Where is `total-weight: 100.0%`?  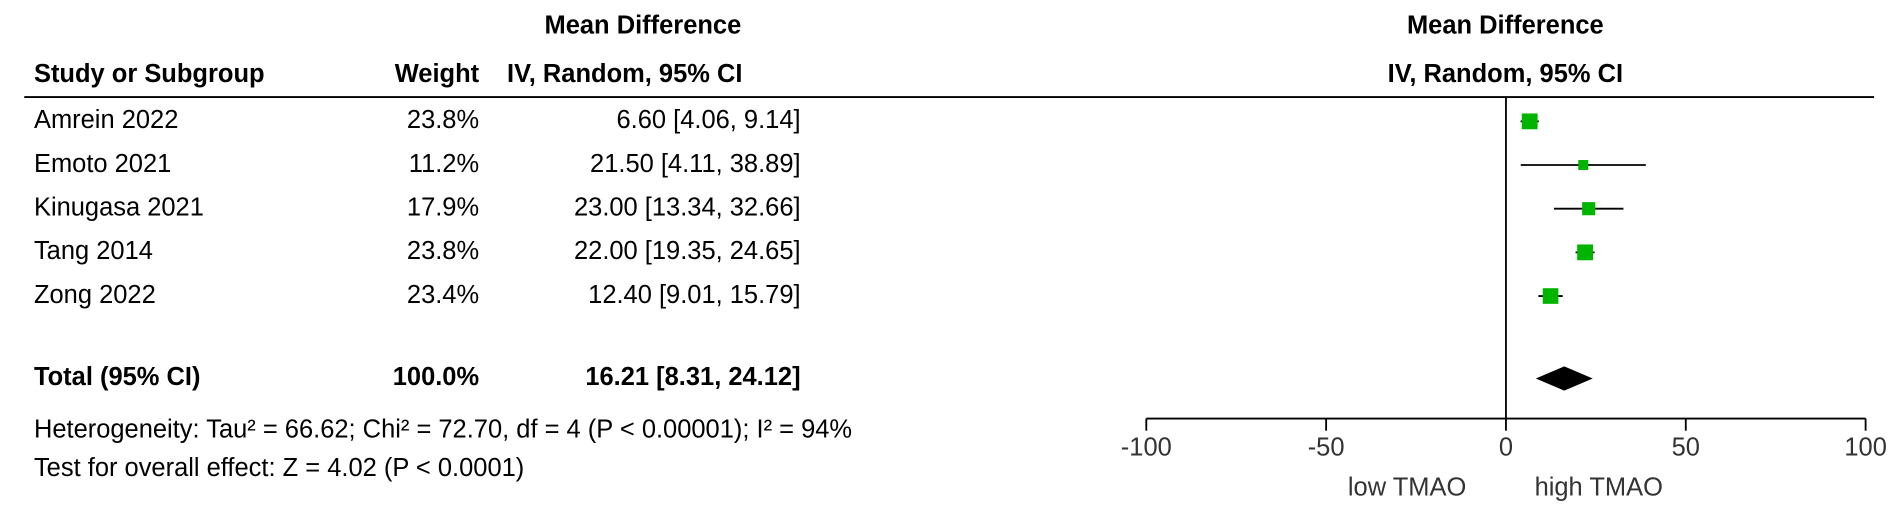
total-weight: 100.0% is located at coordinates (436, 377).